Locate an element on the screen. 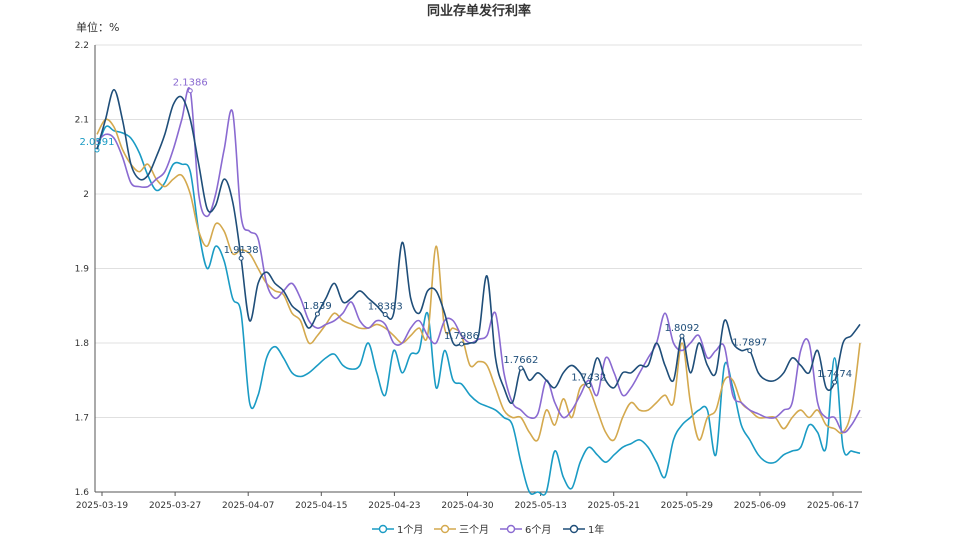 This screenshot has height=543, width=959. legend-item-3: 6个月 is located at coordinates (525, 530).